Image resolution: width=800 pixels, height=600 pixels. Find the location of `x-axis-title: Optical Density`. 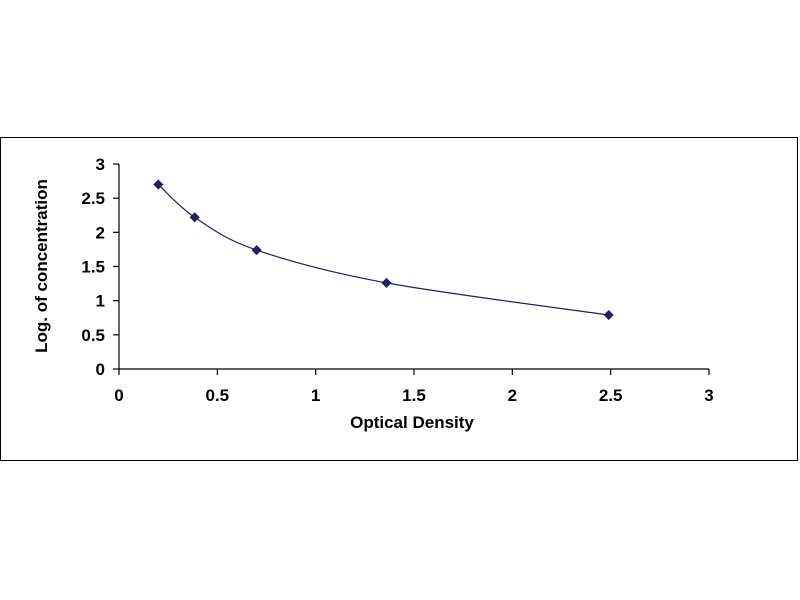

x-axis-title: Optical Density is located at coordinates (412, 422).